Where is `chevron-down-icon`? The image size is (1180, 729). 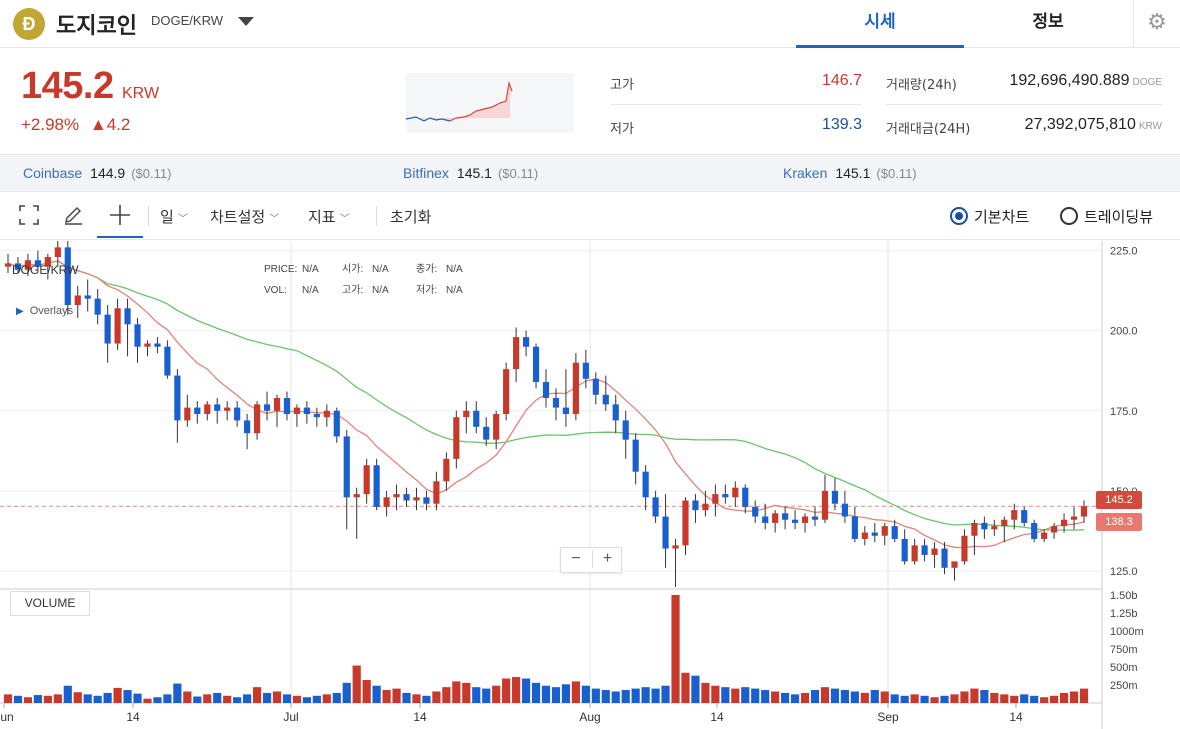
chevron-down-icon is located at coordinates (246, 21).